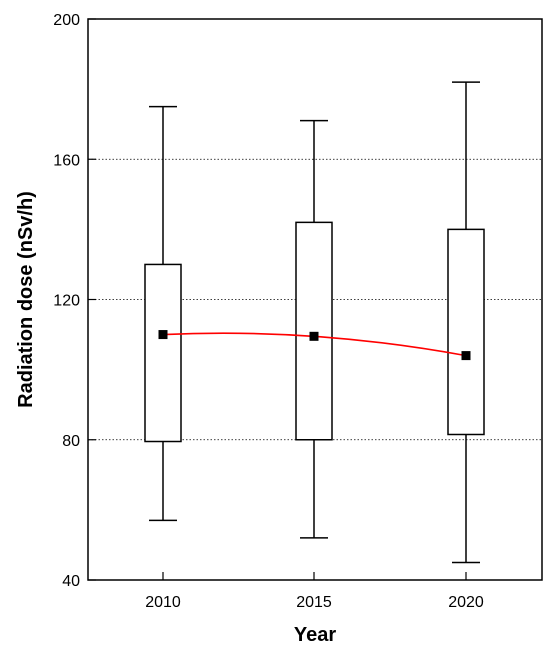 This screenshot has width=550, height=653. I want to click on box-2020, so click(466, 322).